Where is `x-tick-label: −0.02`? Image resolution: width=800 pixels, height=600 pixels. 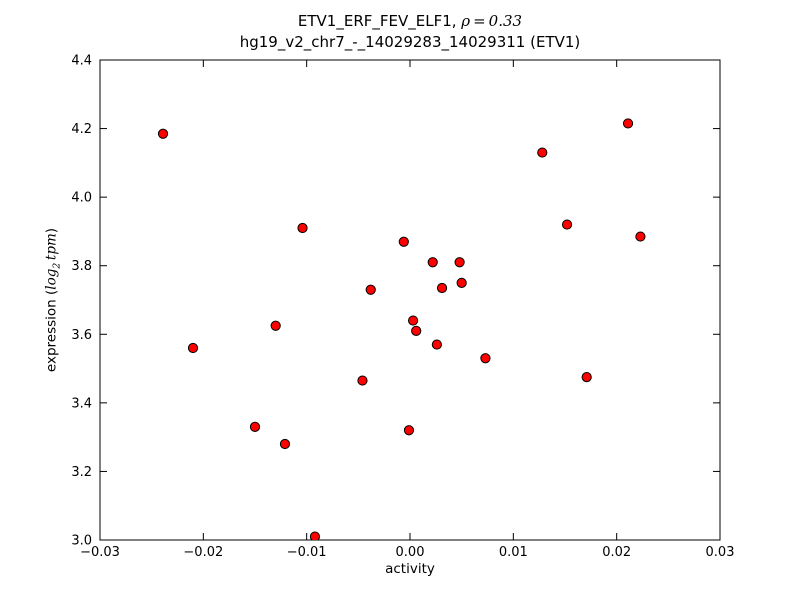
x-tick-label: −0.02 is located at coordinates (203, 552).